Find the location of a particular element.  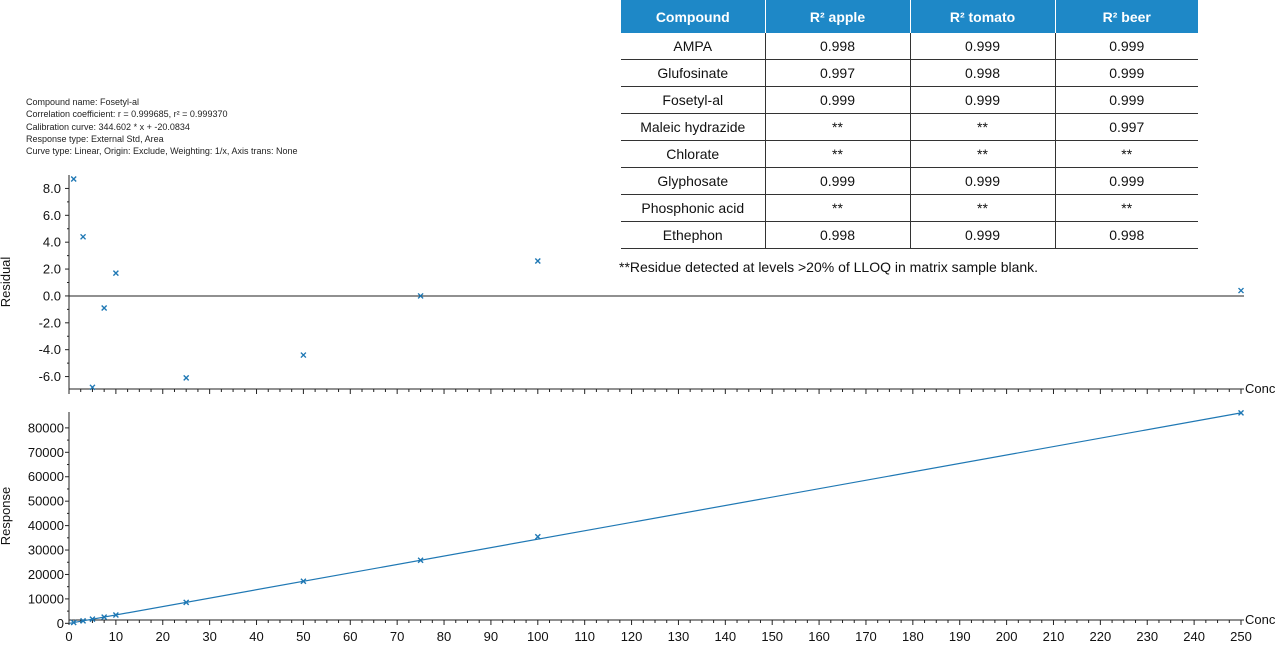

table-cell: Chlorate is located at coordinates (693, 154).